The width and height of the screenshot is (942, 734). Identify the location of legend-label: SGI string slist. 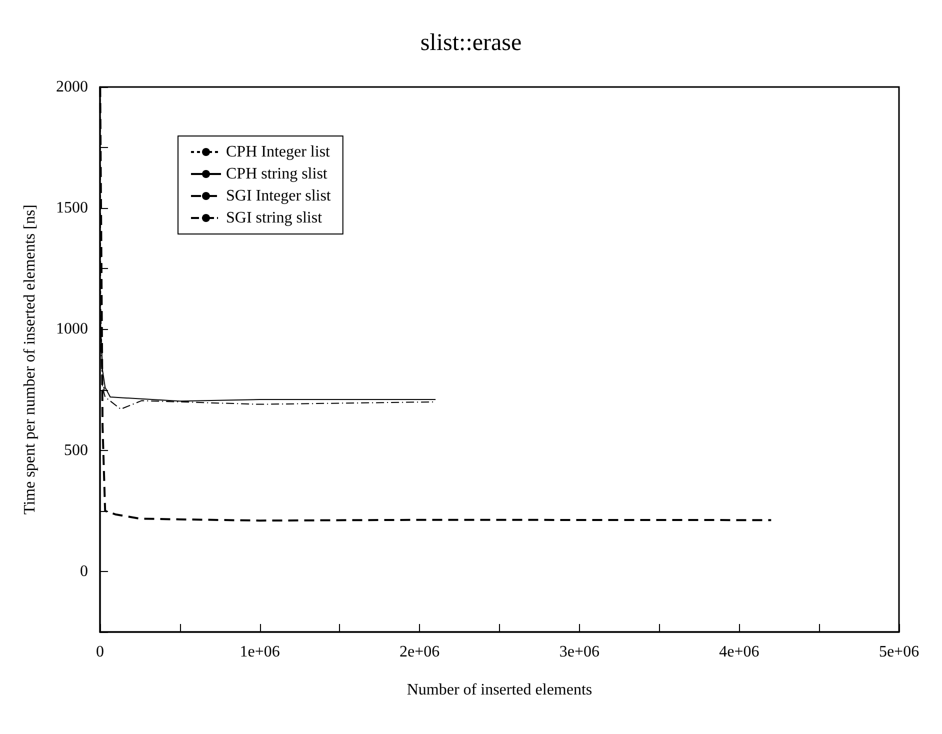
(274, 218).